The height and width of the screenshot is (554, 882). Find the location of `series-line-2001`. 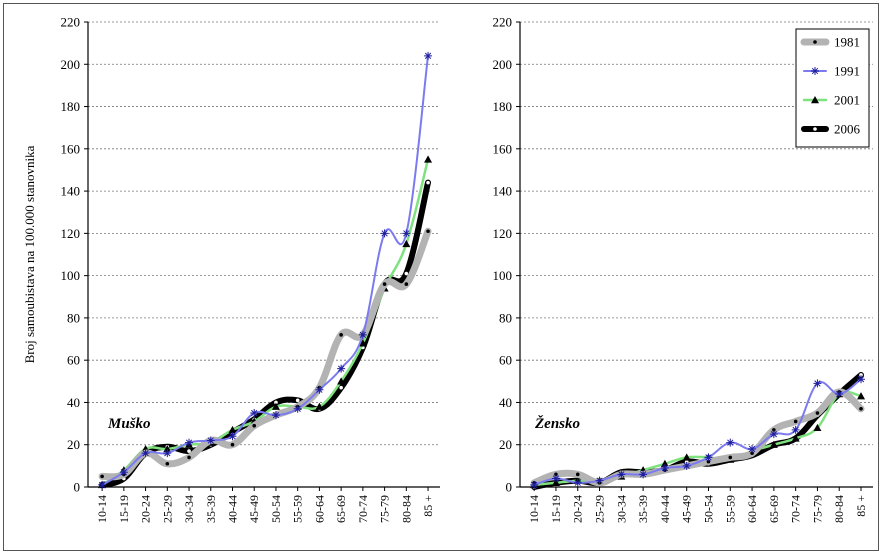

series-line-2001 is located at coordinates (697, 438).